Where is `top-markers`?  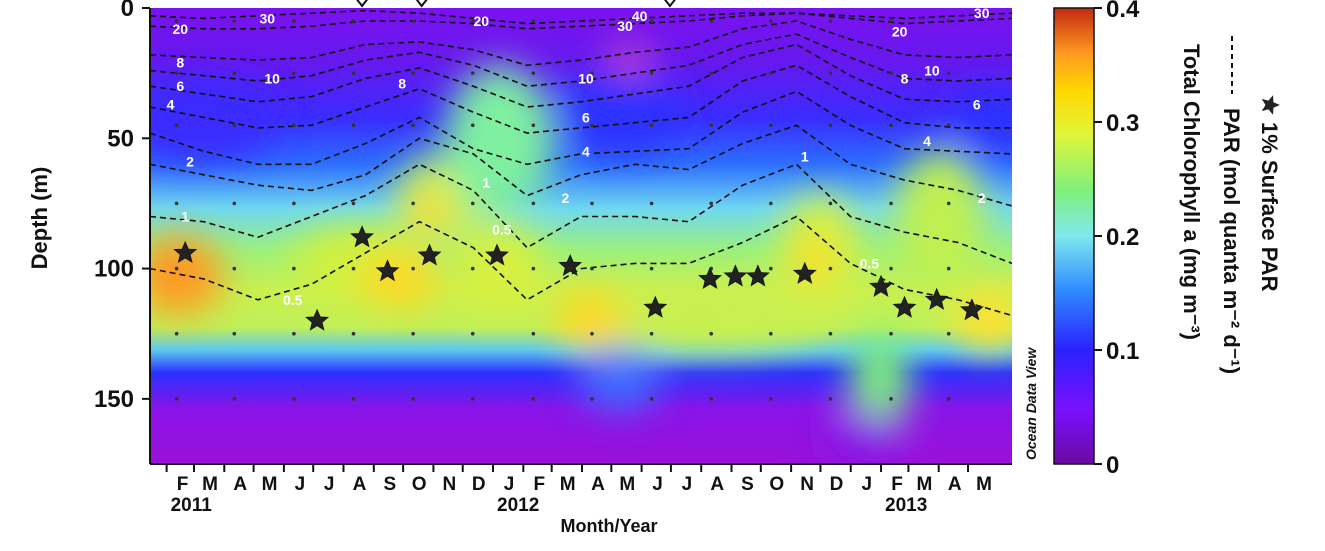 top-markers is located at coordinates (516, 4).